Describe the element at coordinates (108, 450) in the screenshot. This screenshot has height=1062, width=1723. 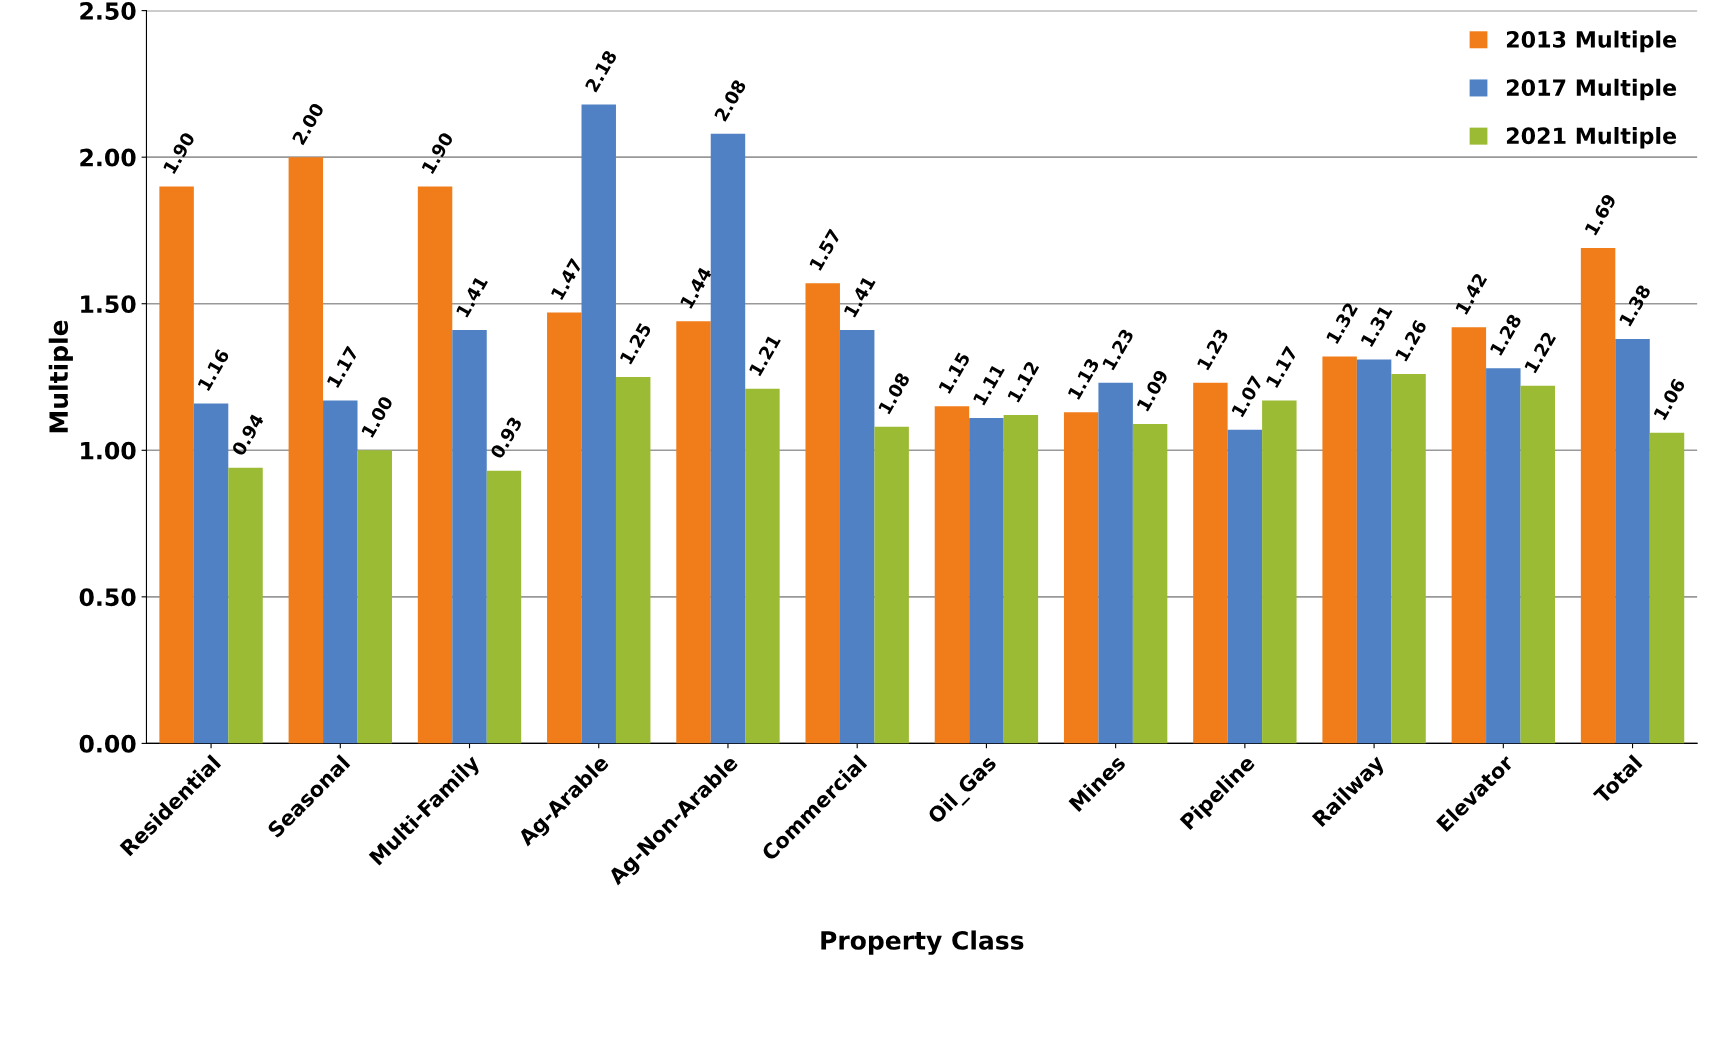
I see `y-tick-label: 1.00` at that location.